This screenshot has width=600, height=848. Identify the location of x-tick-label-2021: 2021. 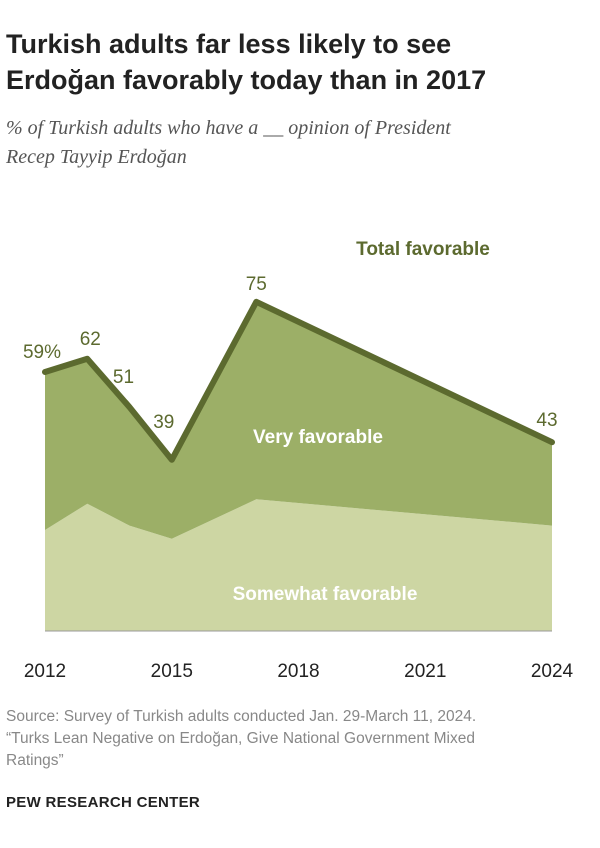
(425, 671).